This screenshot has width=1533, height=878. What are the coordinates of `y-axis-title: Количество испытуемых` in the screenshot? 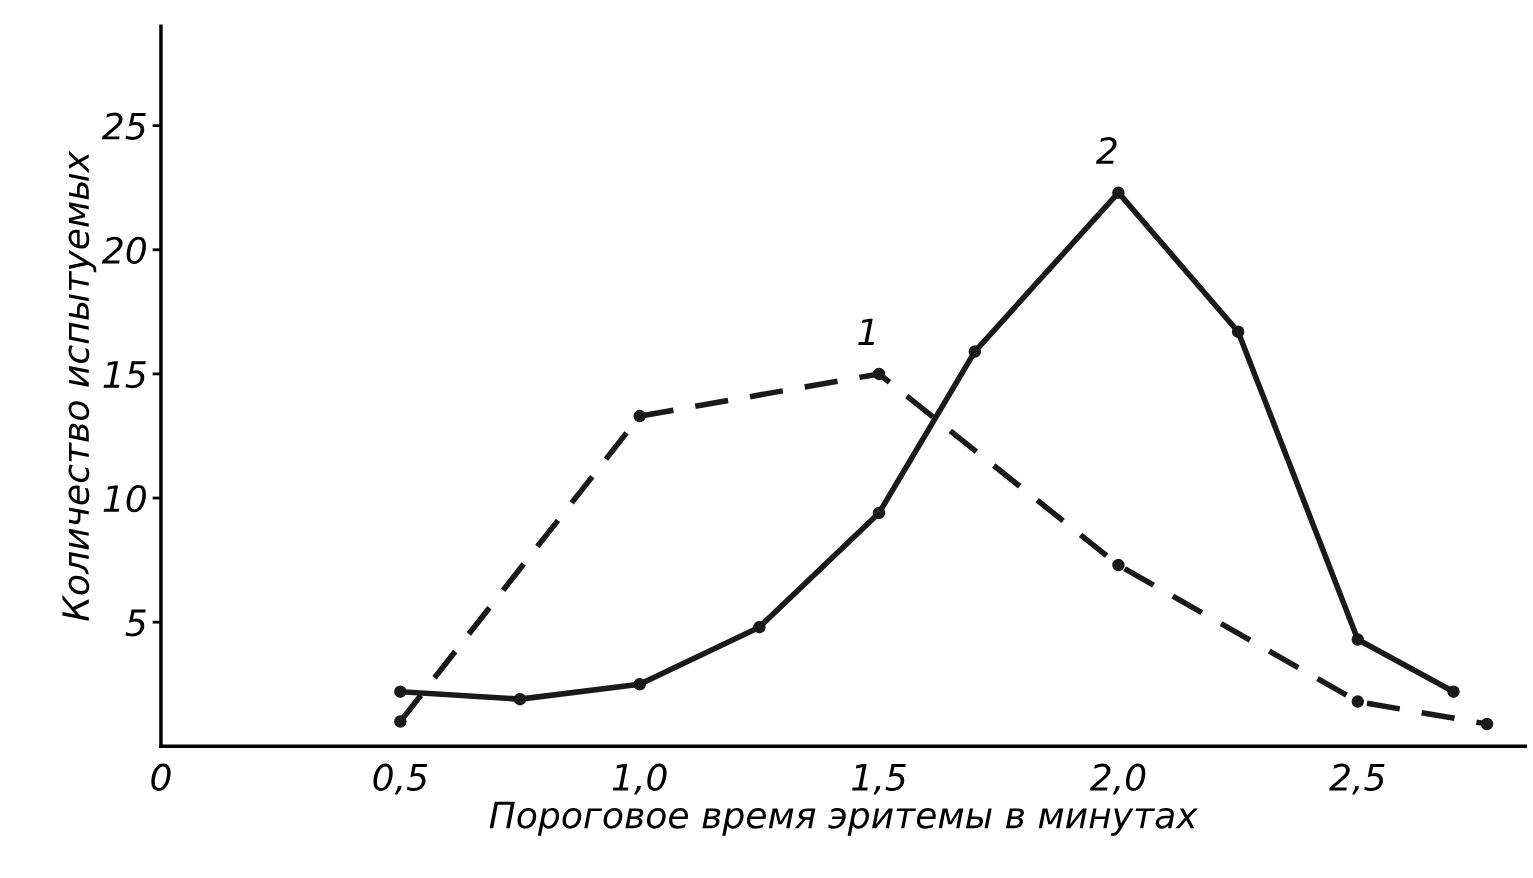 It's located at (79, 385).